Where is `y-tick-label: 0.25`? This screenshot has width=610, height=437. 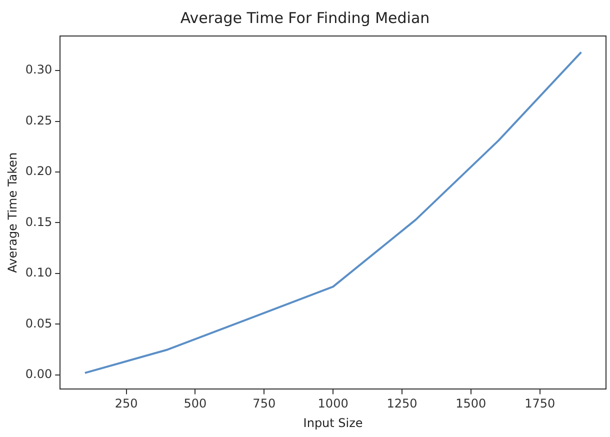
y-tick-label: 0.25 is located at coordinates (38, 120).